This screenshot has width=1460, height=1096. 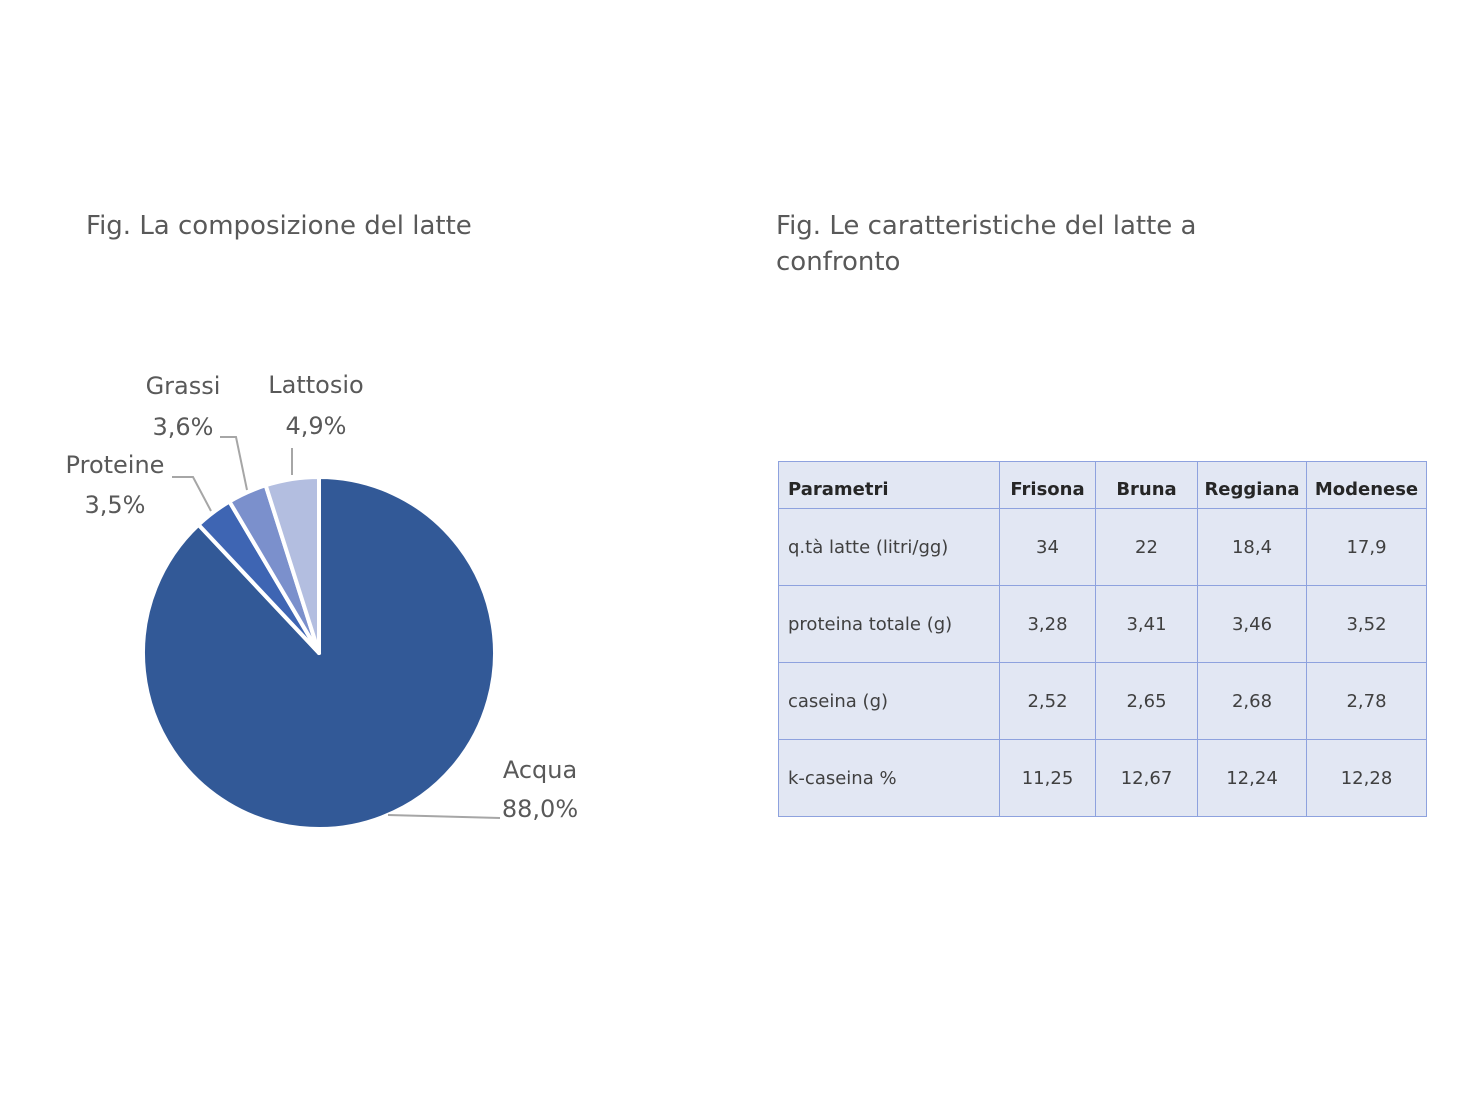 What do you see at coordinates (1366, 624) in the screenshot?
I see `table-cell: 3,52` at bounding box center [1366, 624].